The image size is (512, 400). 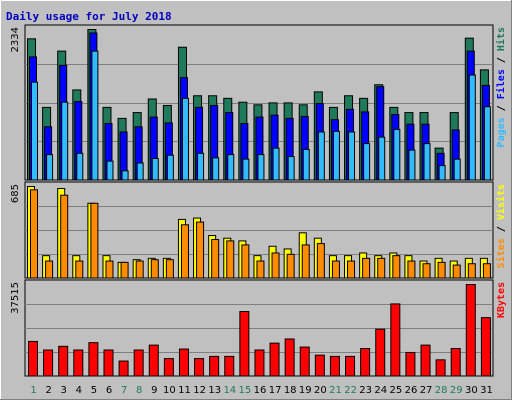 I want to click on x-tick-day-7: 7, so click(x=124, y=390).